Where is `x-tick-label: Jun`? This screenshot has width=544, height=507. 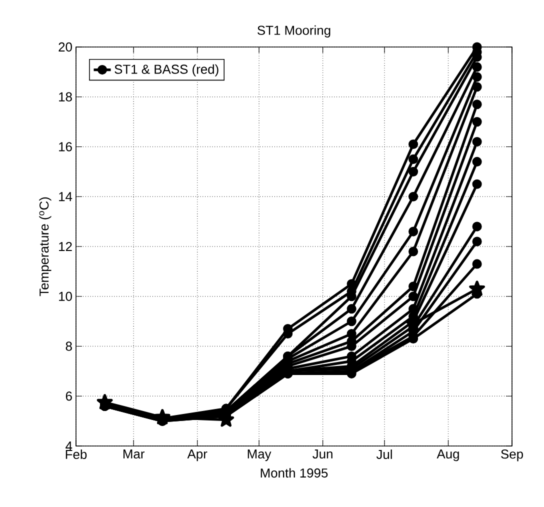
x-tick-label: Jun is located at coordinates (322, 454).